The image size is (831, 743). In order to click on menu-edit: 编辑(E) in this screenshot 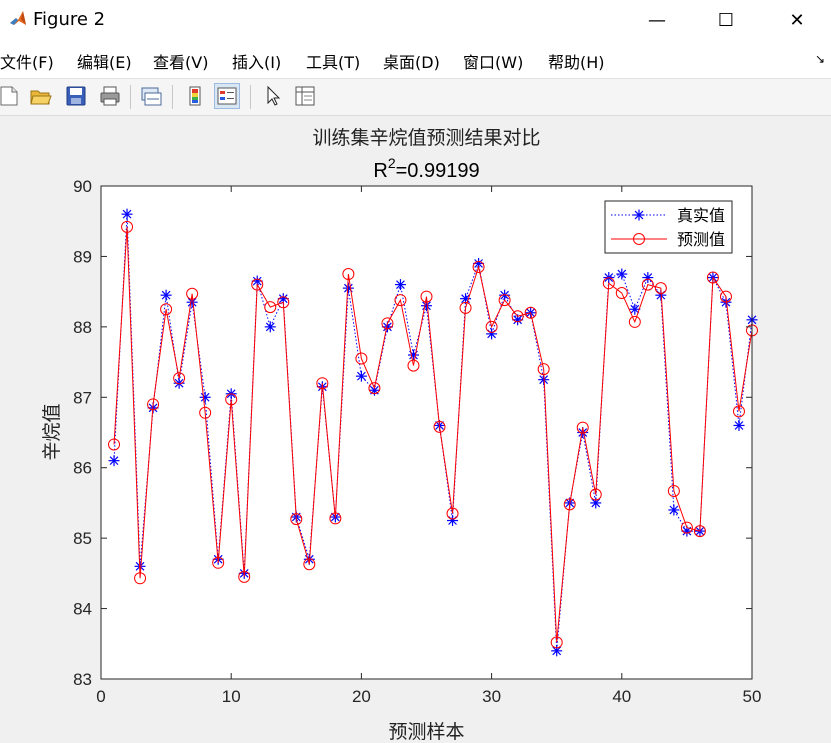, I will do `click(104, 62)`.